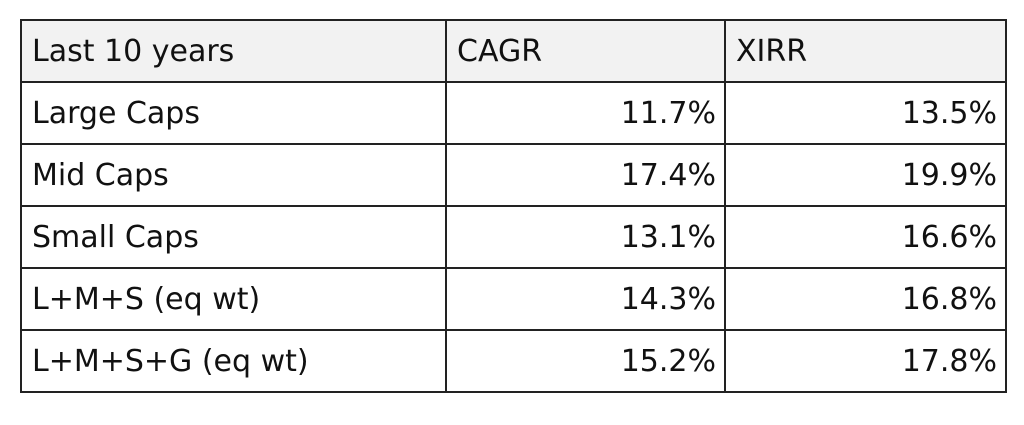  I want to click on xirr-value: 17.8%, so click(865, 361).